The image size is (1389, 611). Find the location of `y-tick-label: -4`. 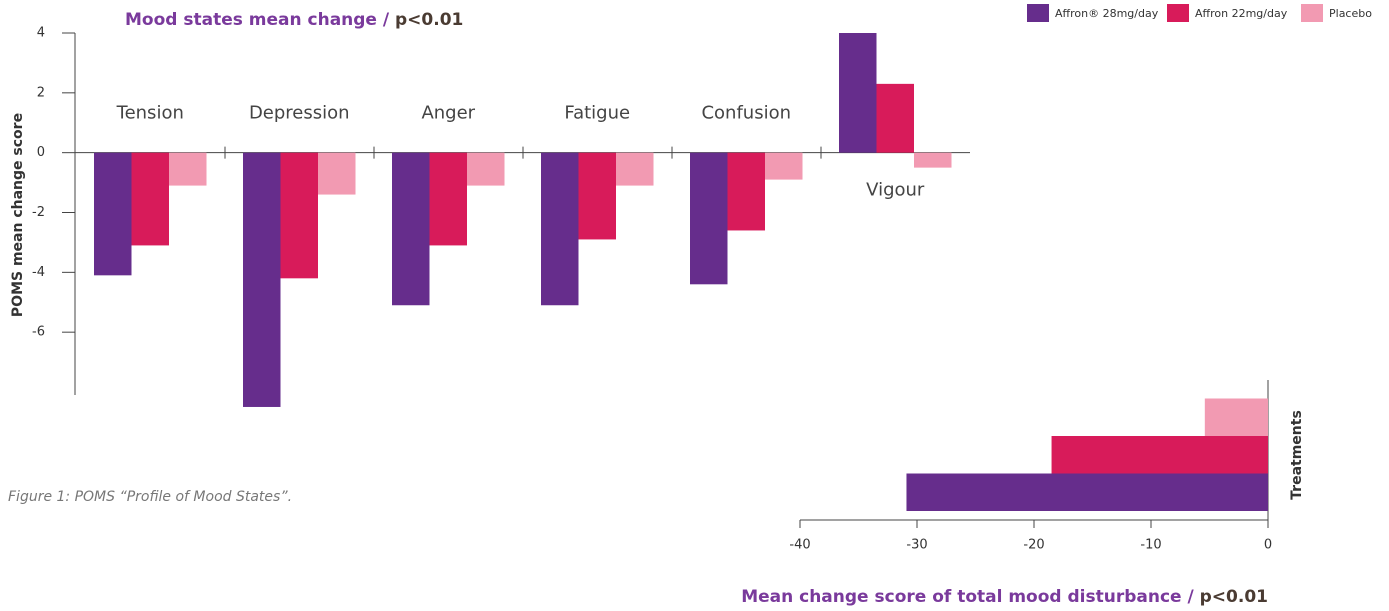

y-tick-label: -4 is located at coordinates (38, 272).